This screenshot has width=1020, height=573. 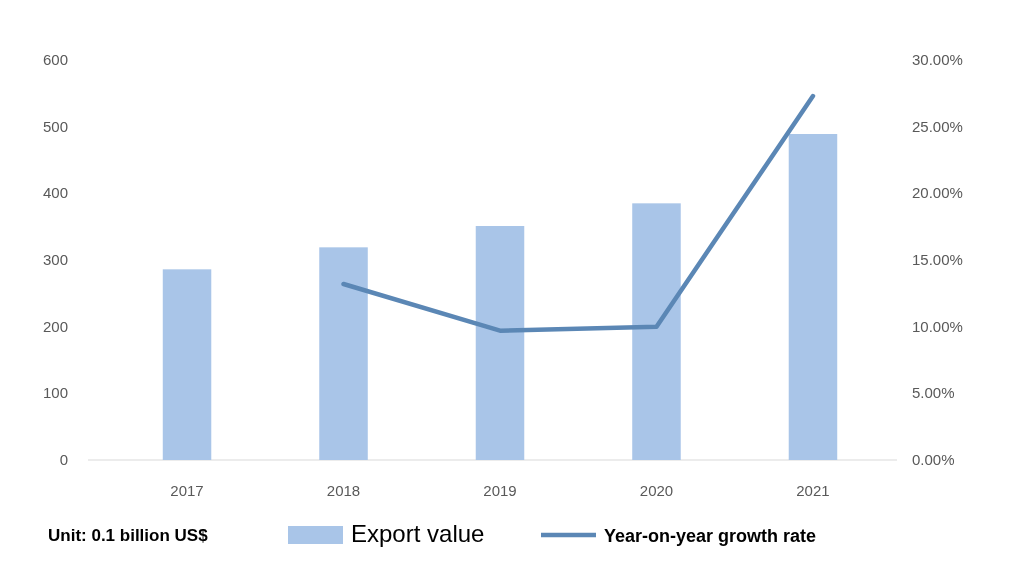 What do you see at coordinates (55, 193) in the screenshot?
I see `y-tick-label: 400` at bounding box center [55, 193].